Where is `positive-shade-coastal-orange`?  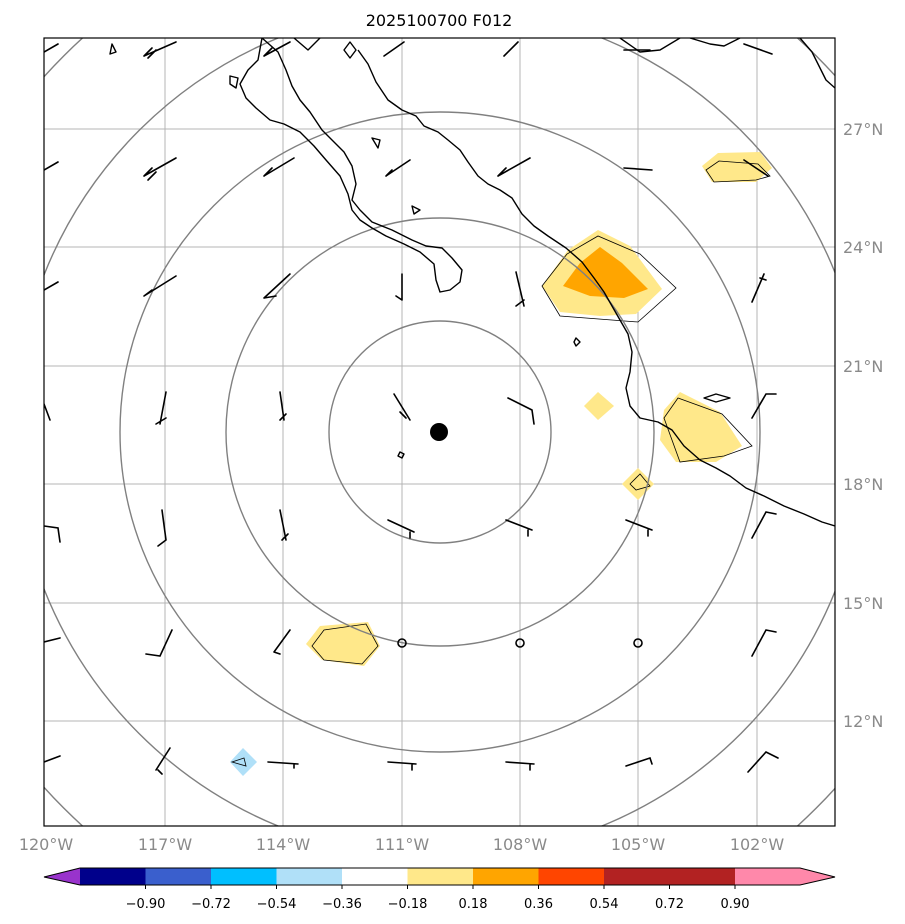
positive-shade-coastal-orange is located at coordinates (605, 272).